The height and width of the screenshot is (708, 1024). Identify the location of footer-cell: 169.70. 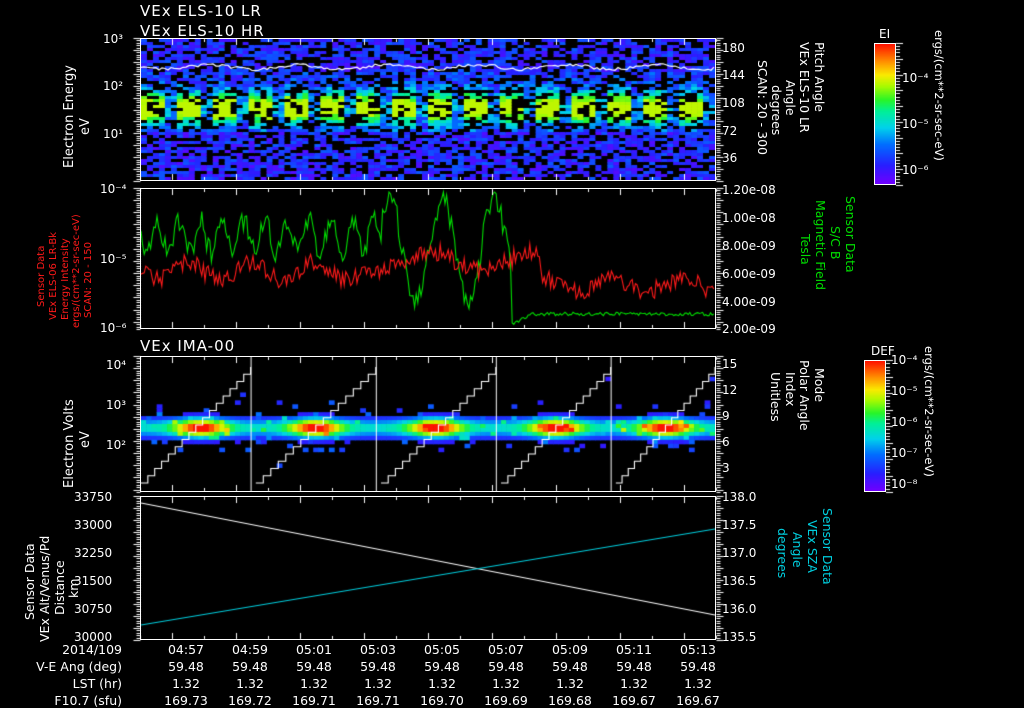
(442, 700).